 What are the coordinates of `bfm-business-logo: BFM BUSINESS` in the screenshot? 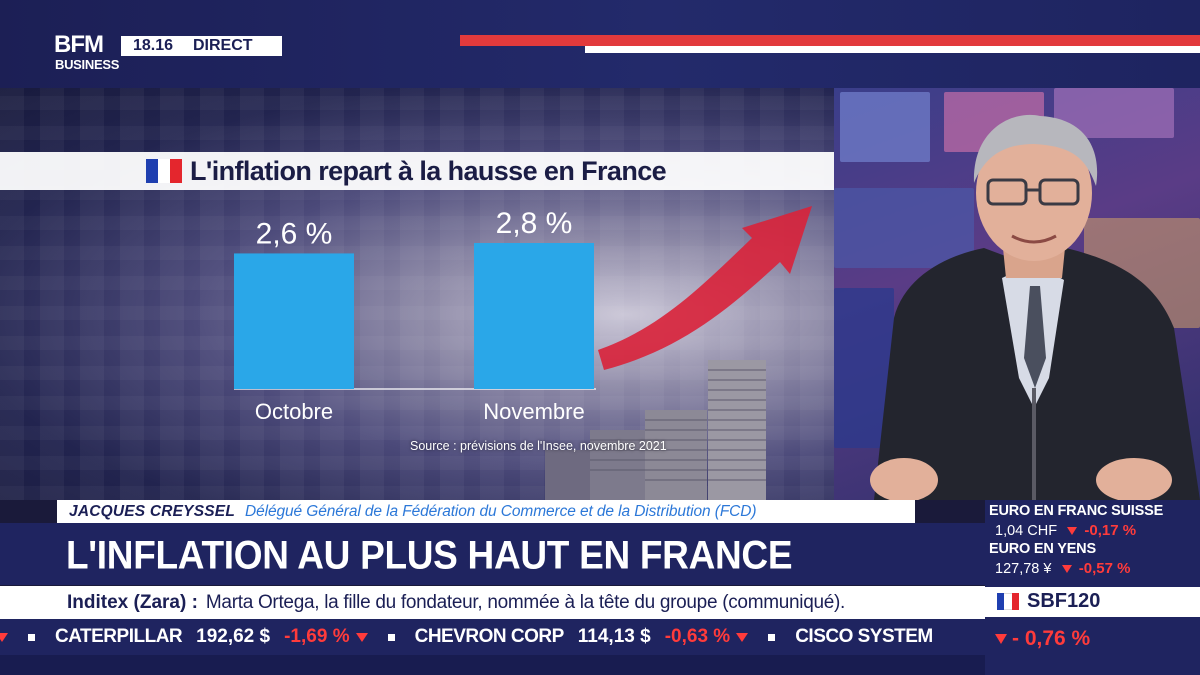 It's located at (87, 54).